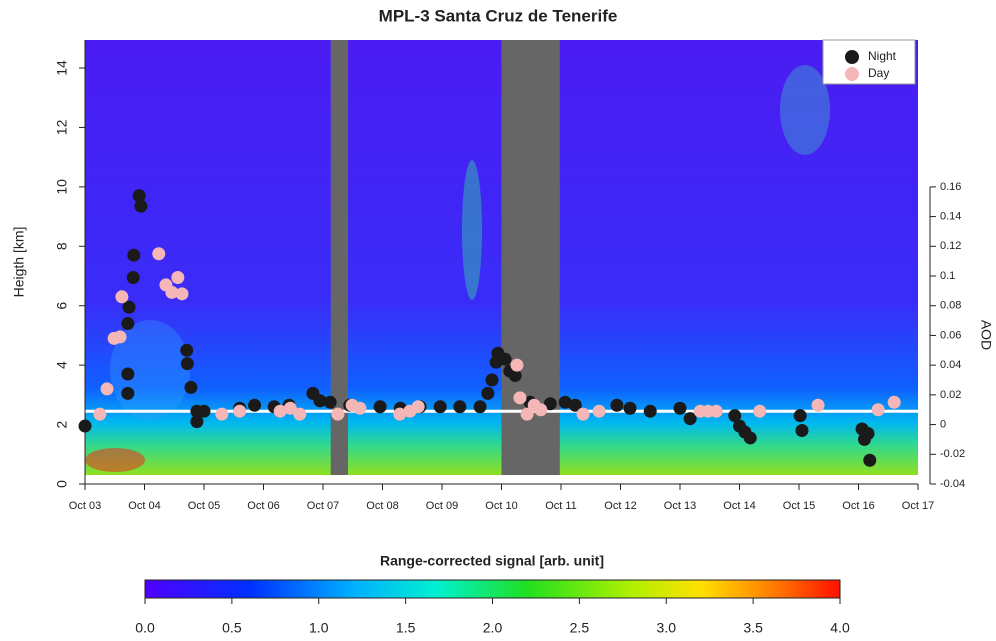  What do you see at coordinates (840, 628) in the screenshot?
I see `colorbar-tick-label: 4.0` at bounding box center [840, 628].